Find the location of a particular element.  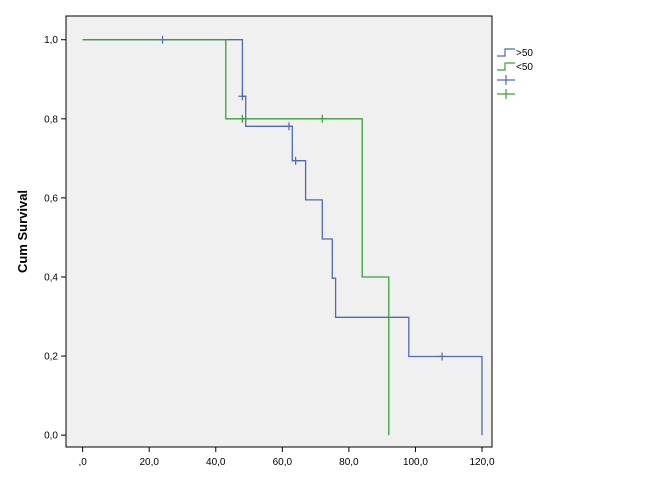

x-tick-label: 80,0 is located at coordinates (349, 462).